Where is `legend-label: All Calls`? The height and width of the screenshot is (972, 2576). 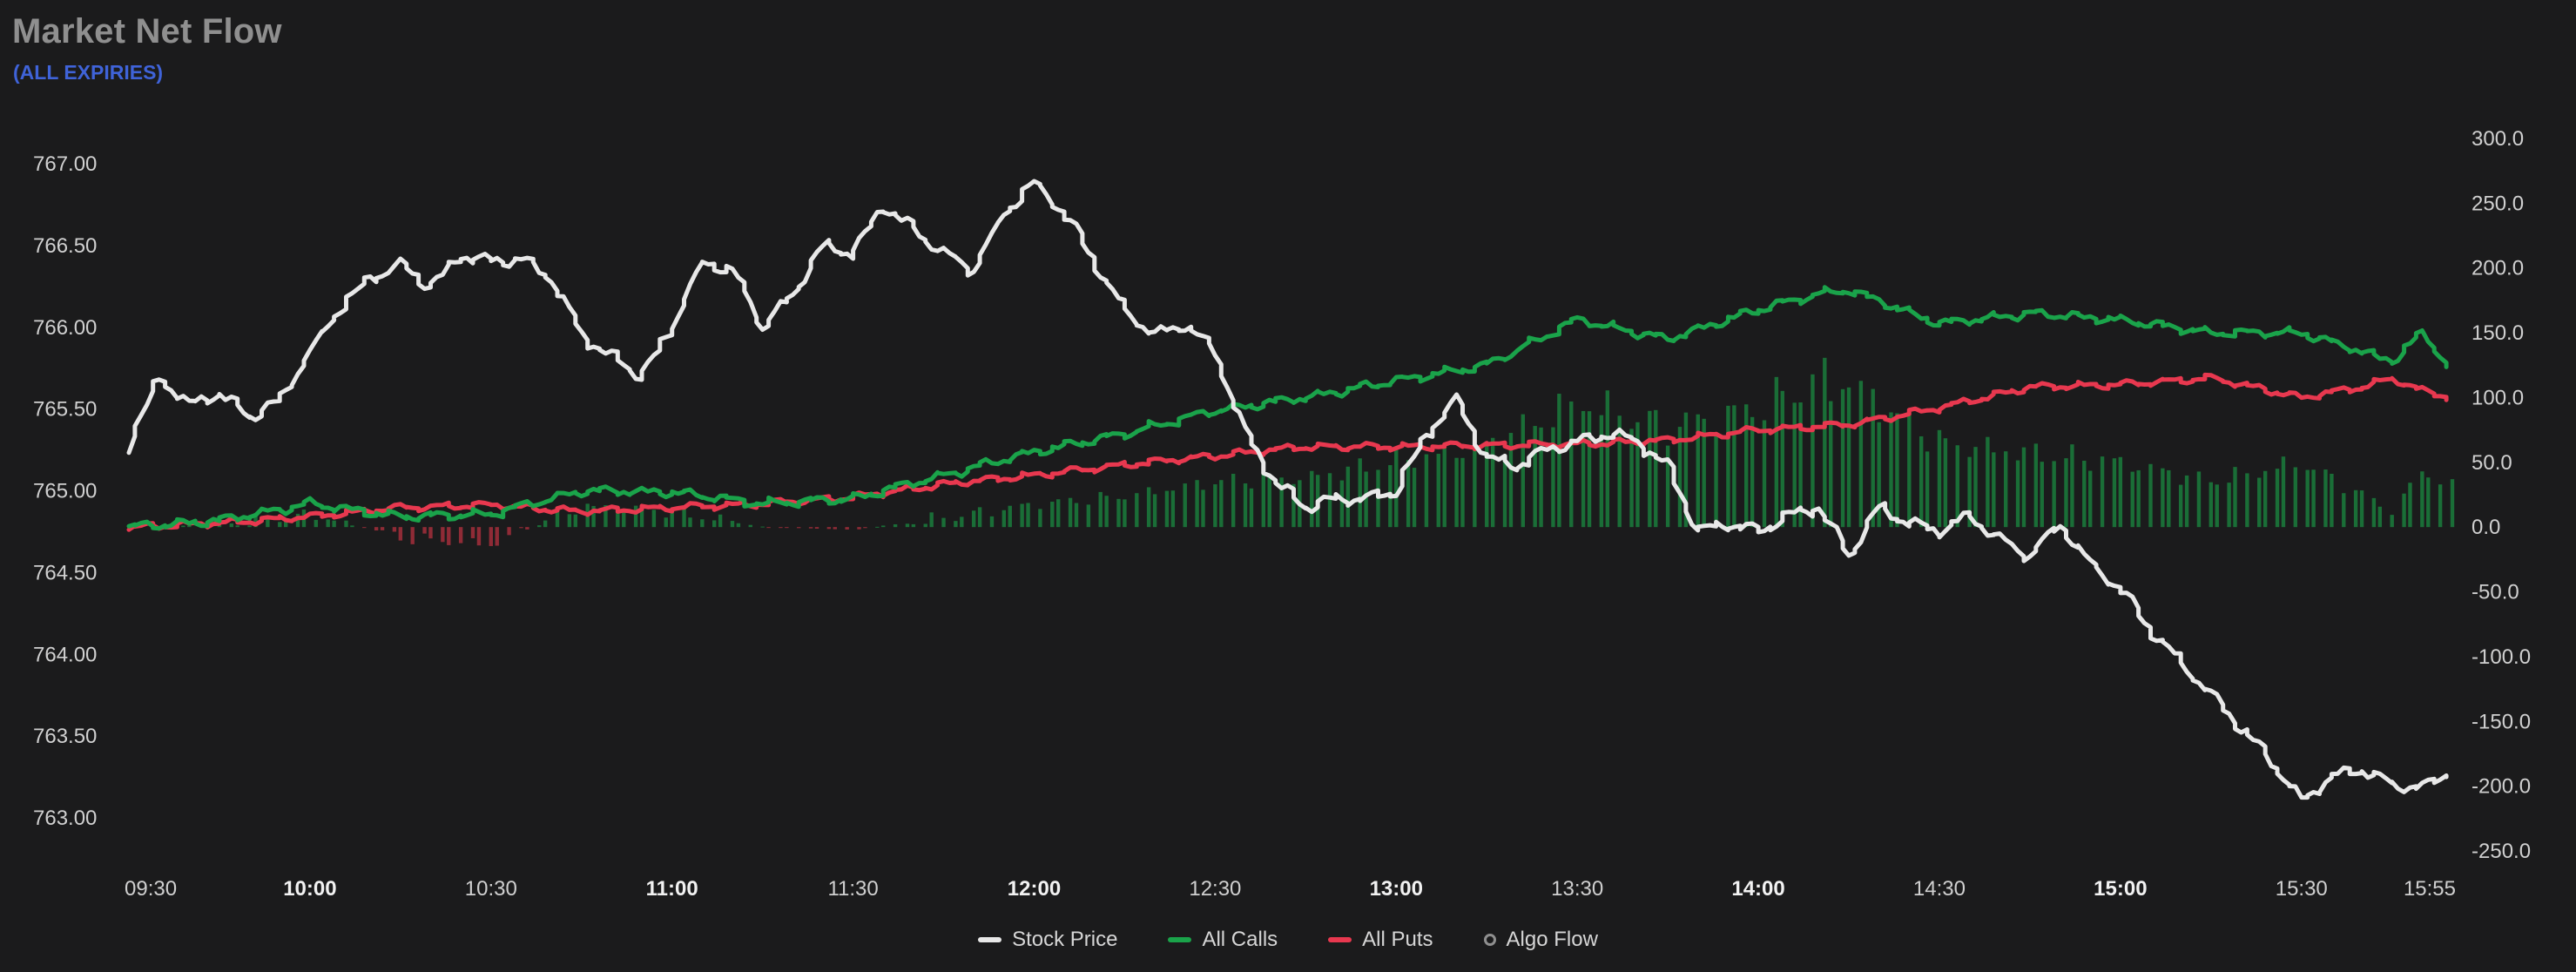
legend-label: All Calls is located at coordinates (1240, 939).